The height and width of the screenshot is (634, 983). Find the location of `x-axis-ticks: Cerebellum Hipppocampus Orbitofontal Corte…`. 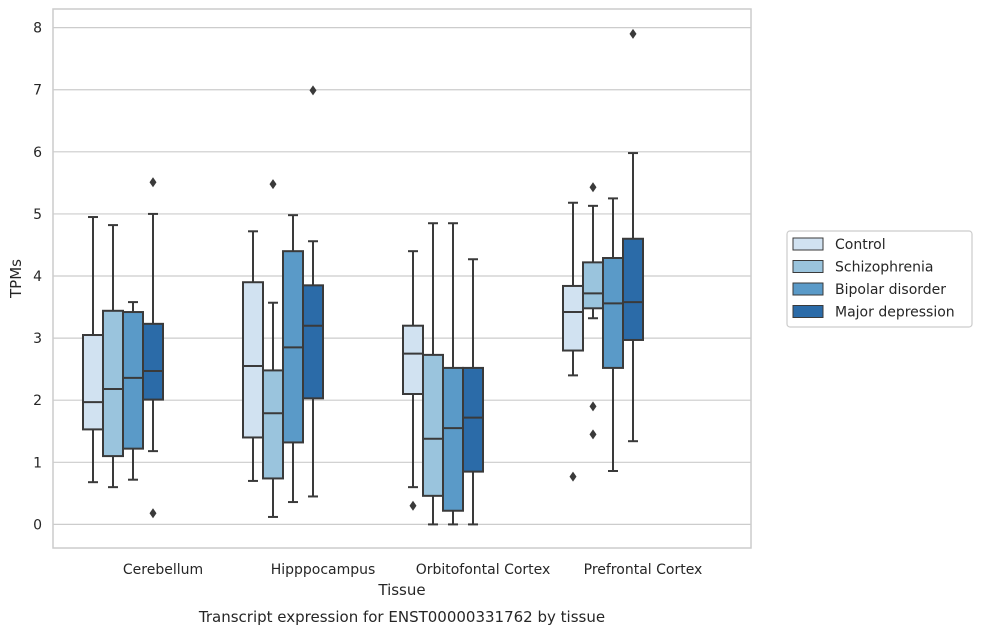

x-axis-ticks: Cerebellum Hipppocampus Orbitofontal Corte… is located at coordinates (412, 570).